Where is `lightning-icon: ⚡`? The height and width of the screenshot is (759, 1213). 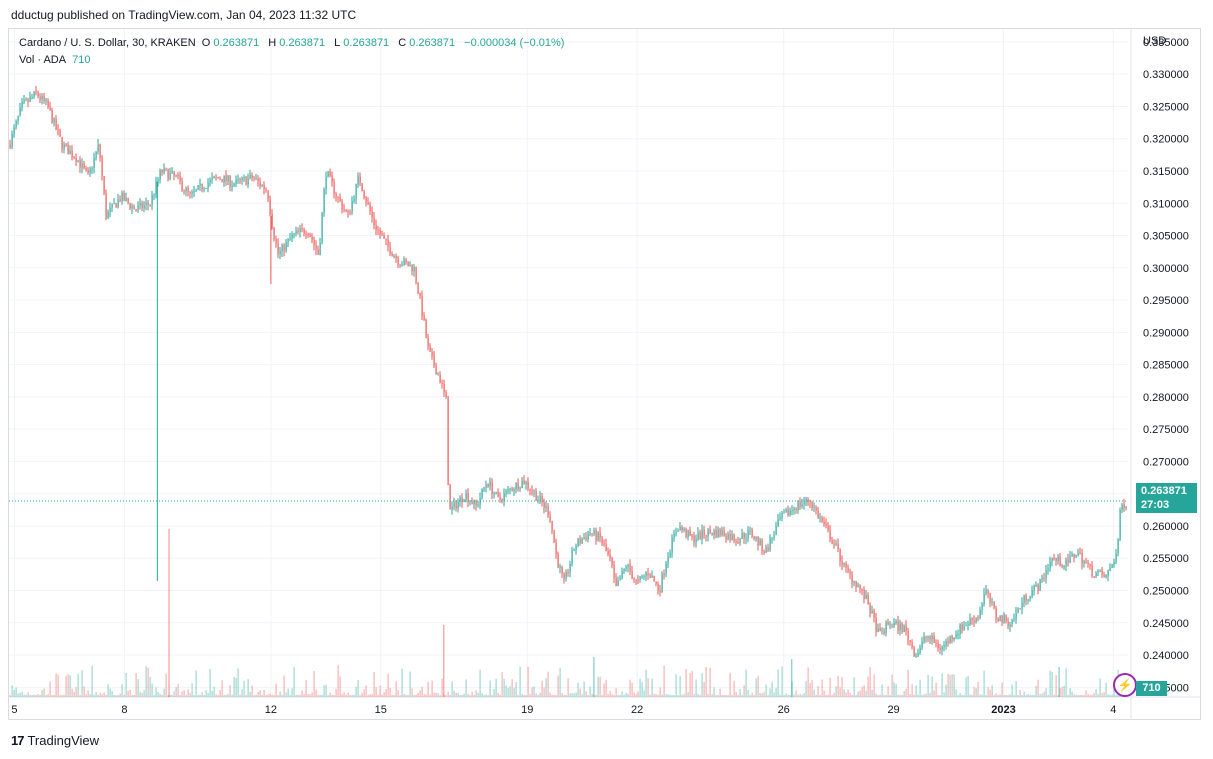 lightning-icon: ⚡ is located at coordinates (1125, 685).